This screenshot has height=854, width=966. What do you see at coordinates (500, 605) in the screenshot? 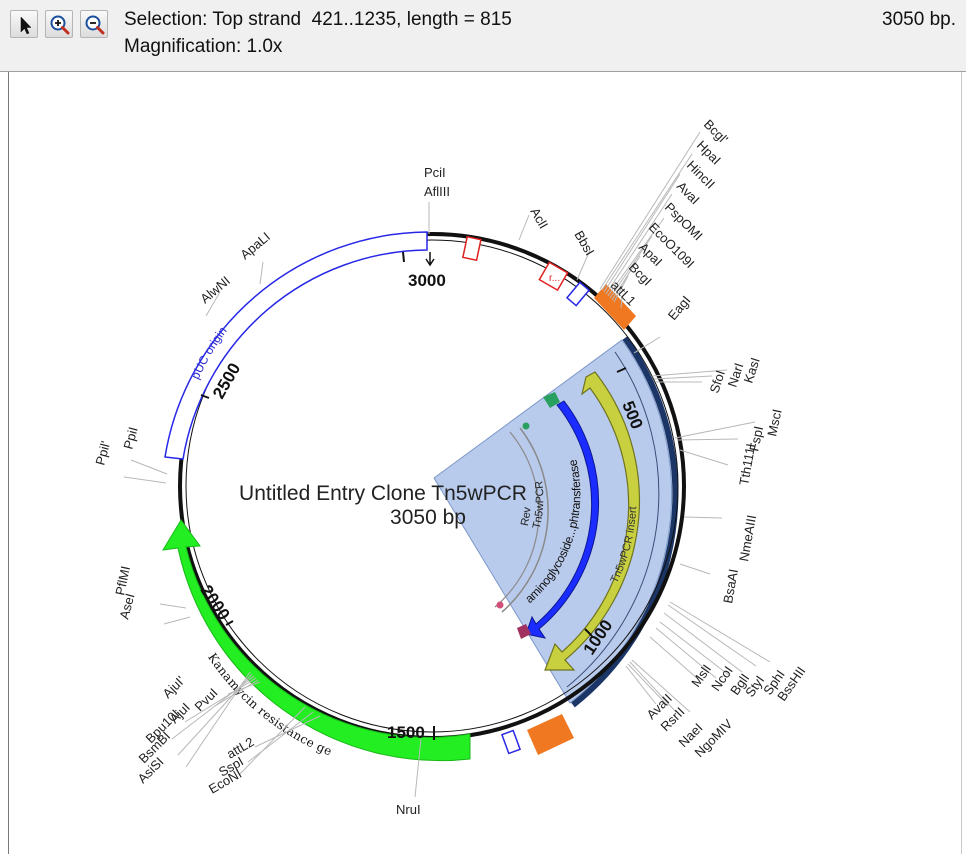
I see `pink-dot-marker` at bounding box center [500, 605].